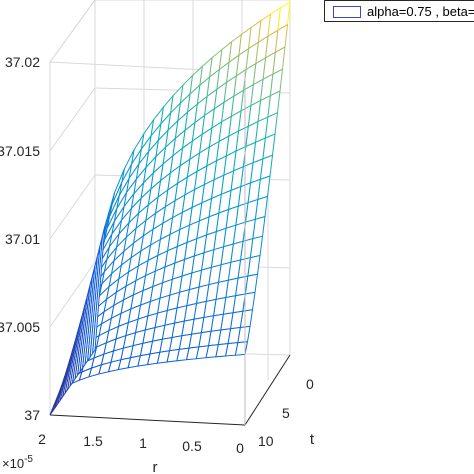 This screenshot has width=474, height=474. I want to click on y-tick-label: 5, so click(286, 413).